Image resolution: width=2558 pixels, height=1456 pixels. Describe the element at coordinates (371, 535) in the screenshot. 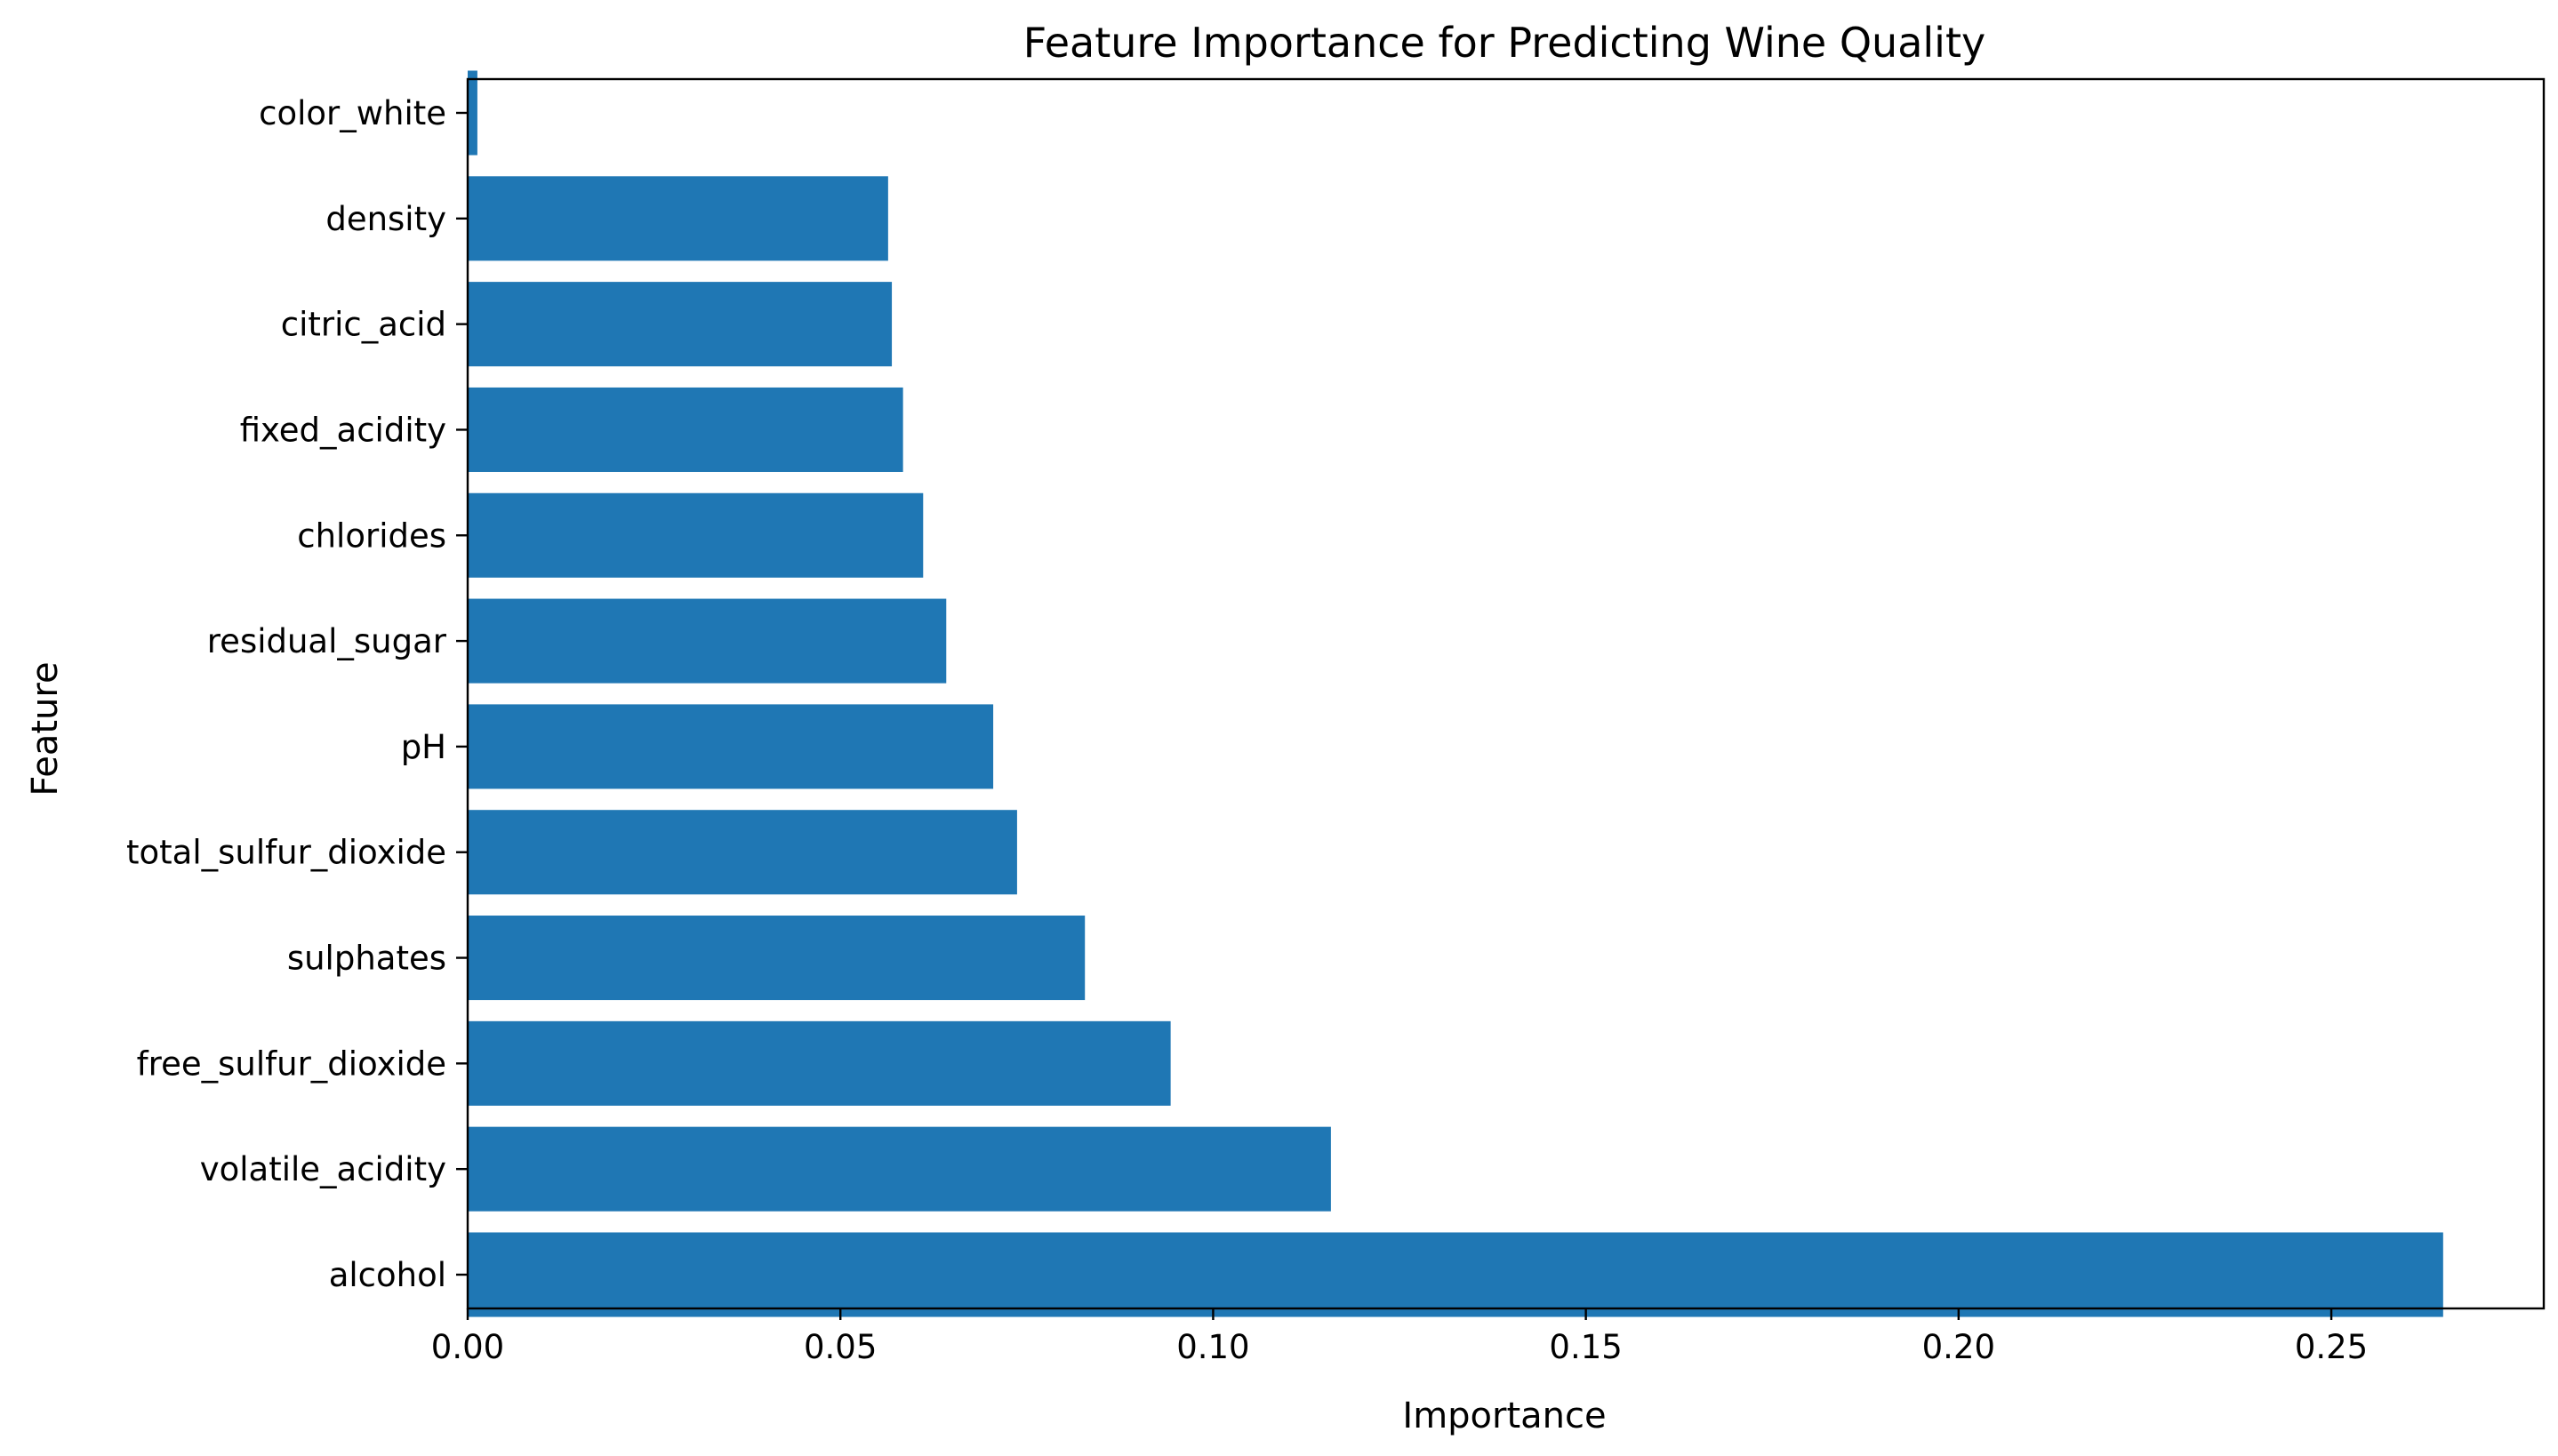

I see `y-tick-label: chlorides` at that location.